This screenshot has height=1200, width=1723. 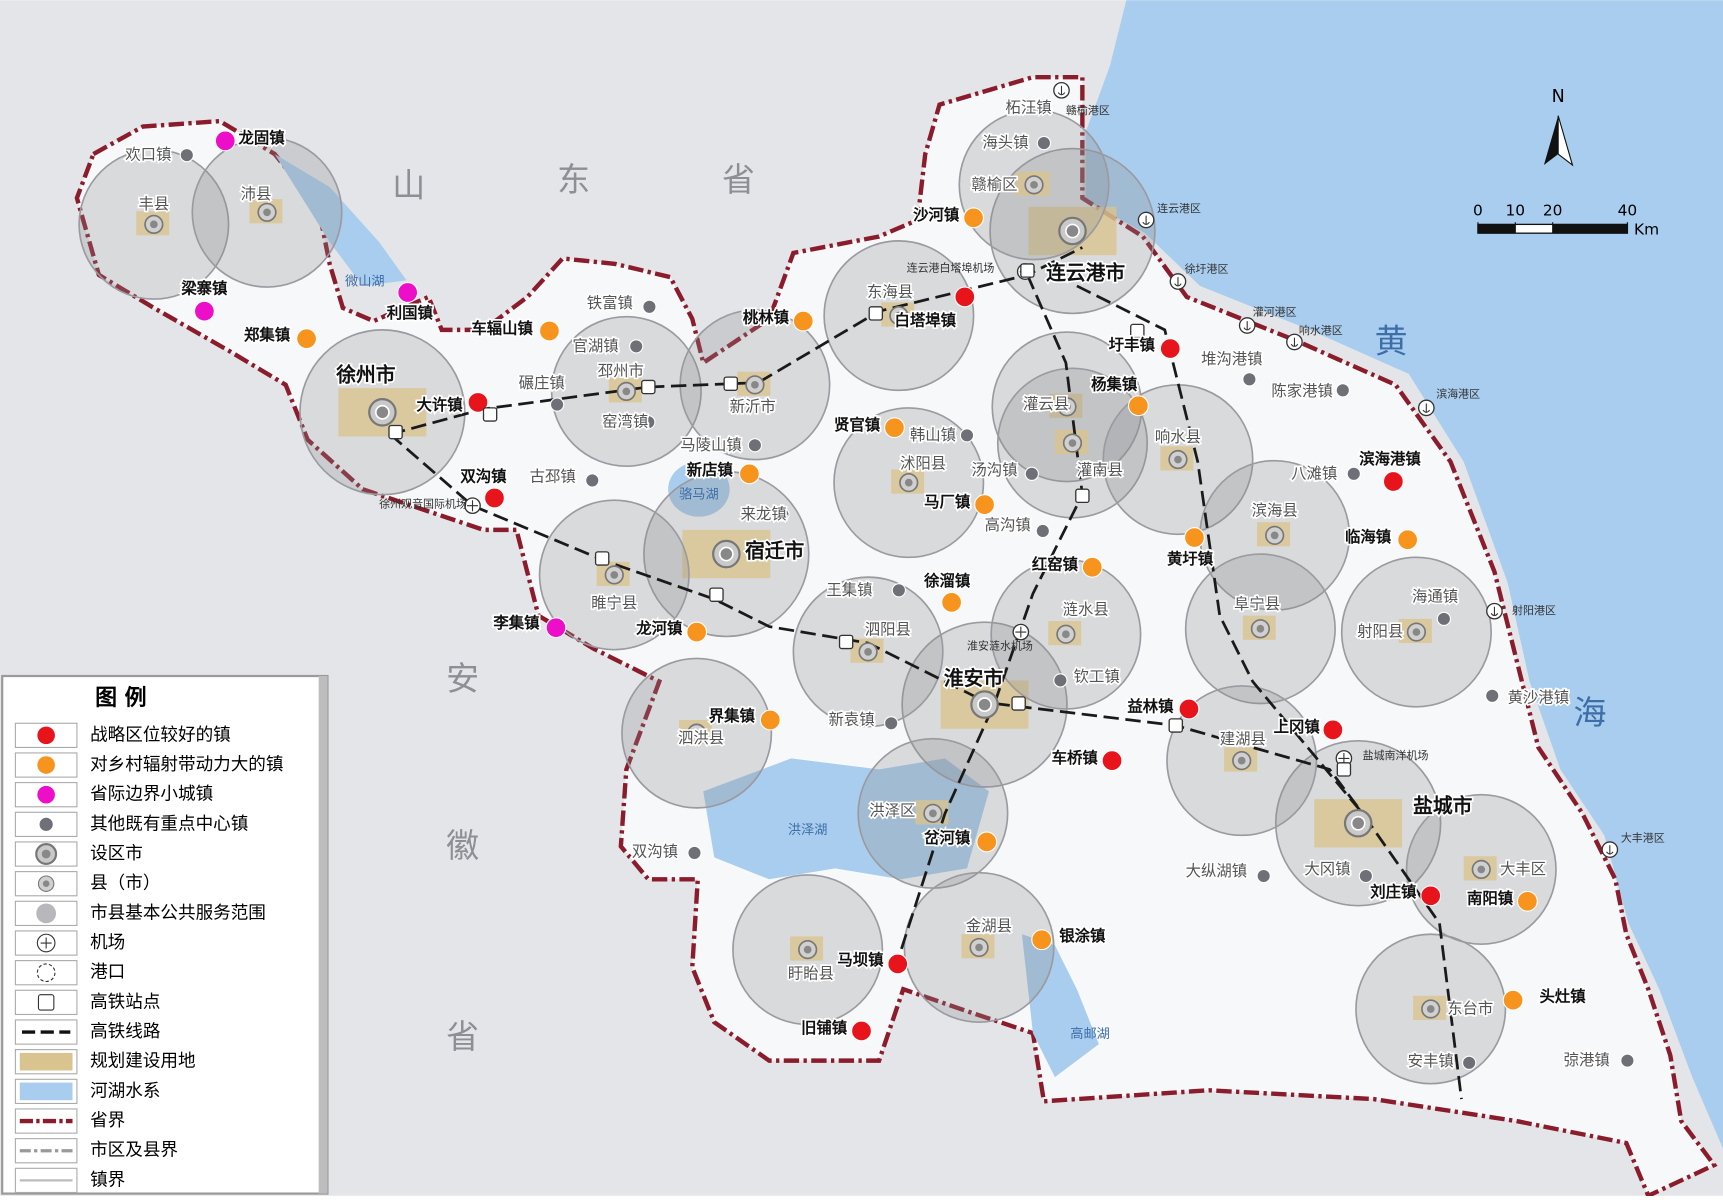 What do you see at coordinates (1391, 341) in the screenshot?
I see `region-label: 黄` at bounding box center [1391, 341].